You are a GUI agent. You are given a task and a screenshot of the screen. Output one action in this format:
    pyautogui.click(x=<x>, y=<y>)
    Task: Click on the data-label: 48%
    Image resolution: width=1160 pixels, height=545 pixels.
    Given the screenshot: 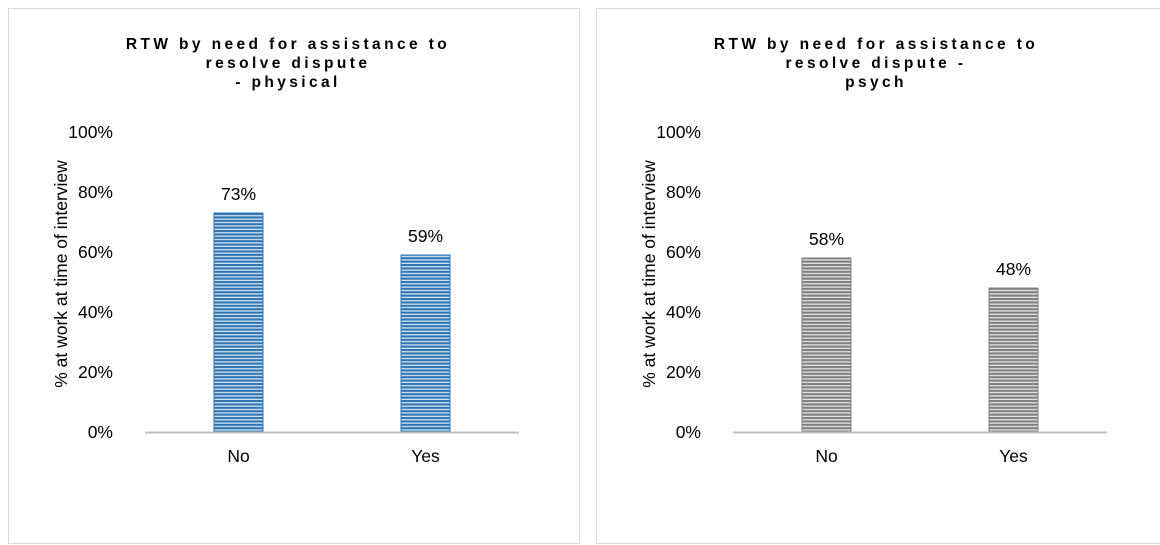 What is the action you would take?
    pyautogui.click(x=1013, y=269)
    